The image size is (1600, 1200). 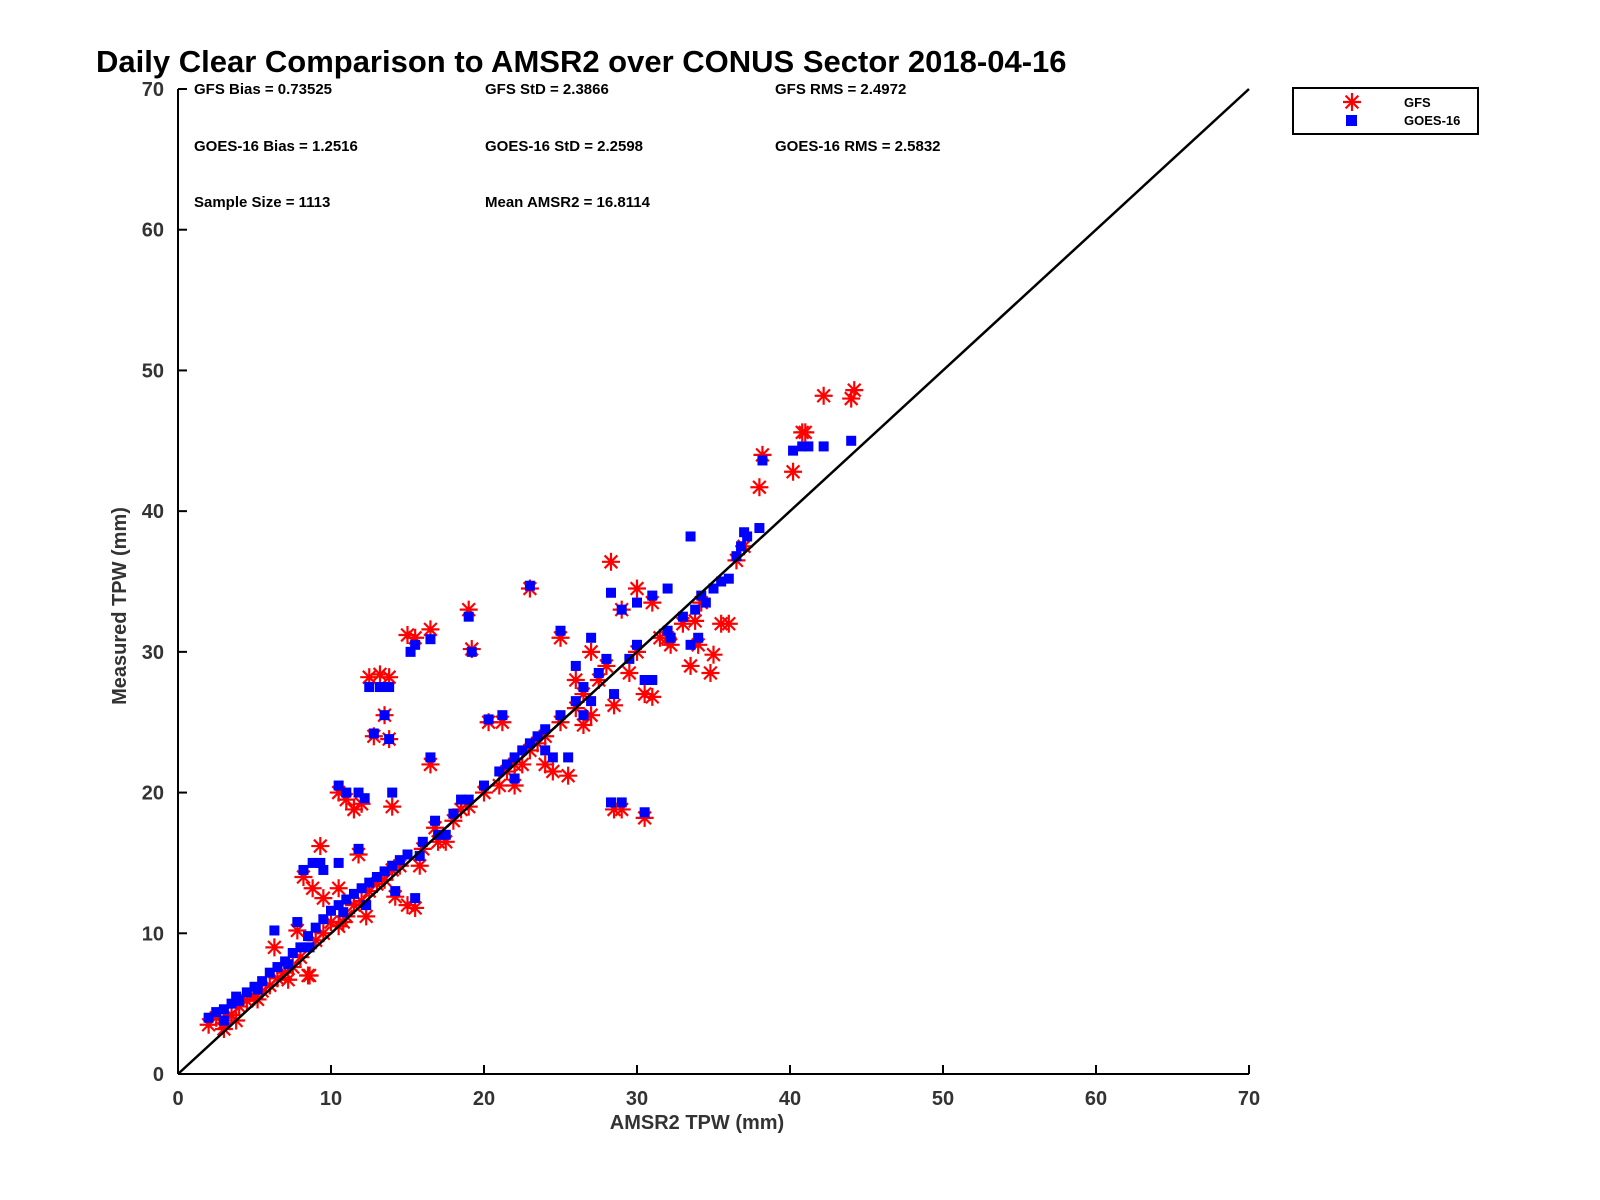 What do you see at coordinates (153, 512) in the screenshot?
I see `y-tick-label: 40` at bounding box center [153, 512].